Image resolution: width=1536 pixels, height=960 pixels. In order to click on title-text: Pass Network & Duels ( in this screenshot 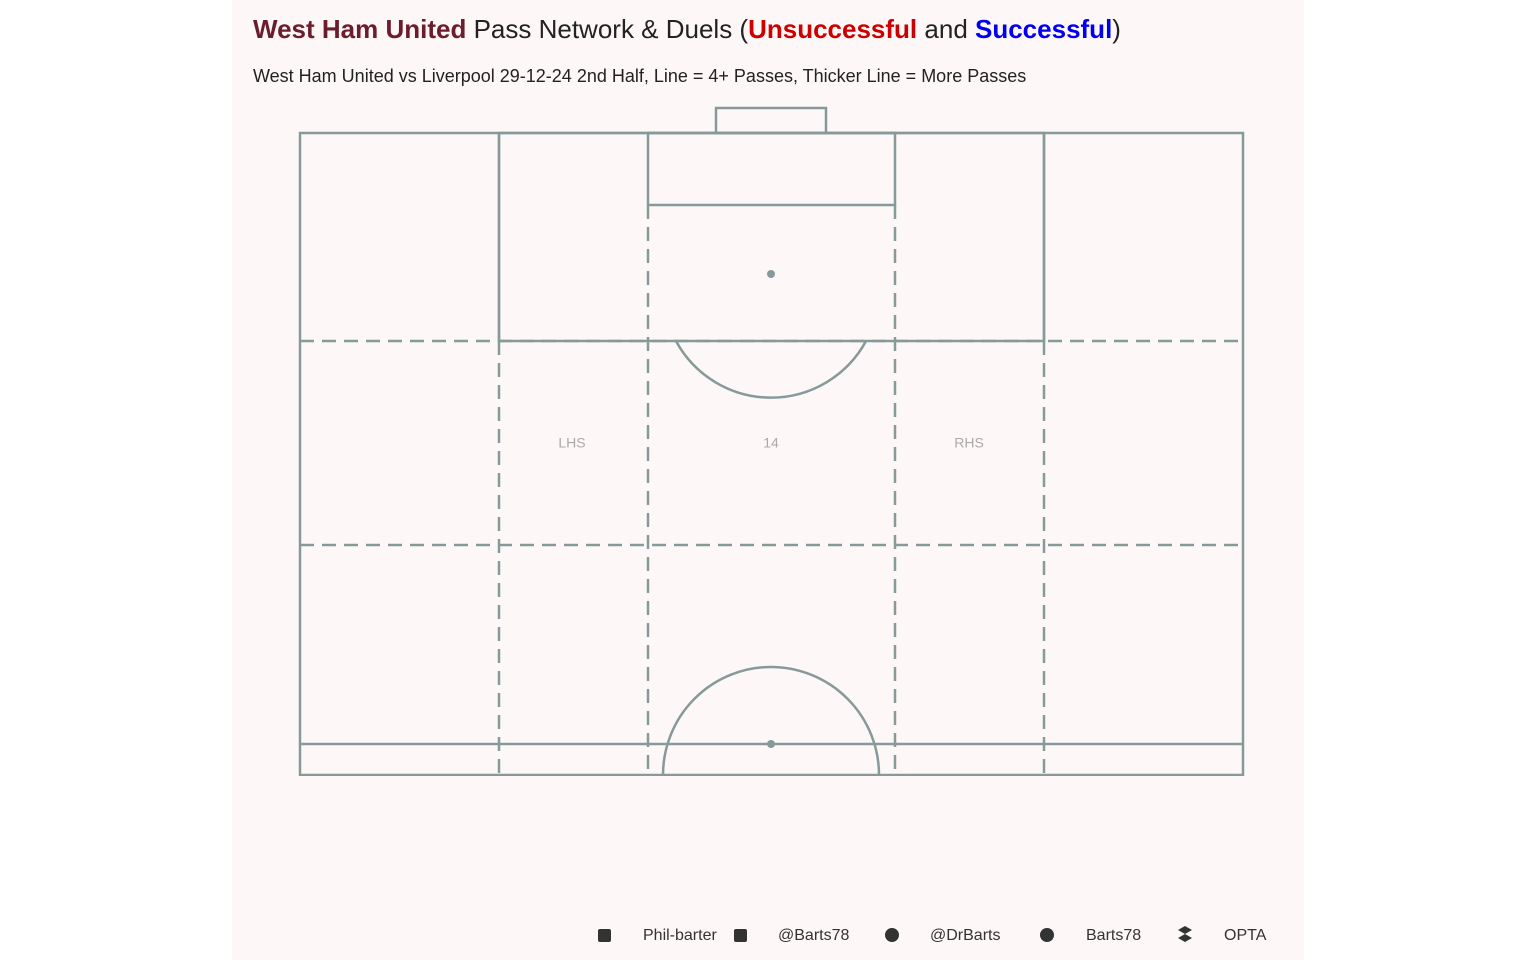, I will do `click(607, 29)`.